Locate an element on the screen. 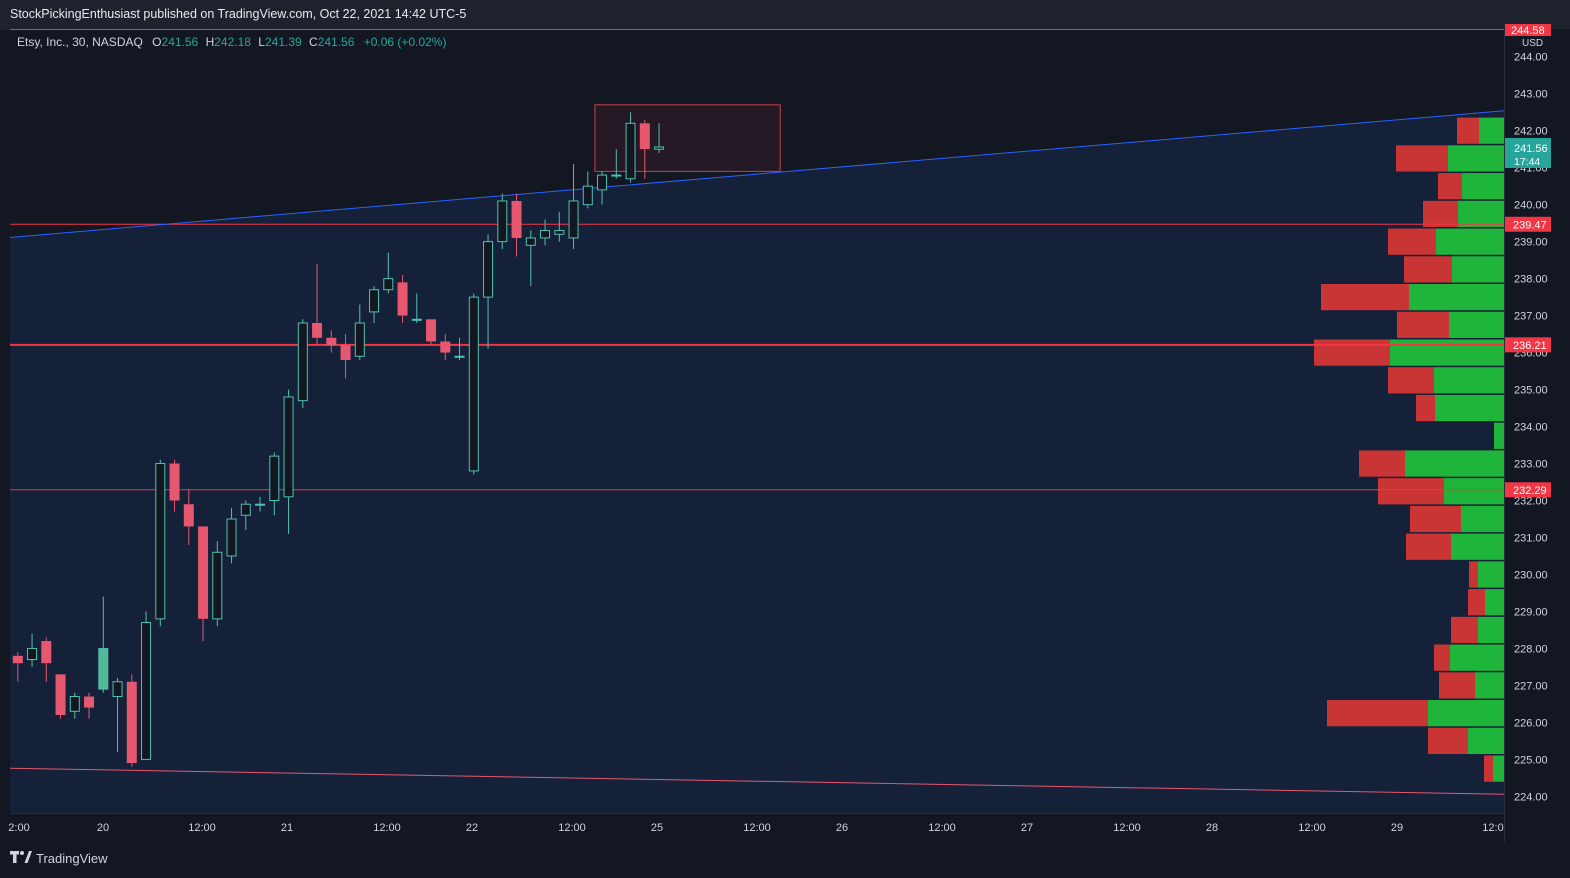  level-tag-text: 232.29 is located at coordinates (1530, 491).